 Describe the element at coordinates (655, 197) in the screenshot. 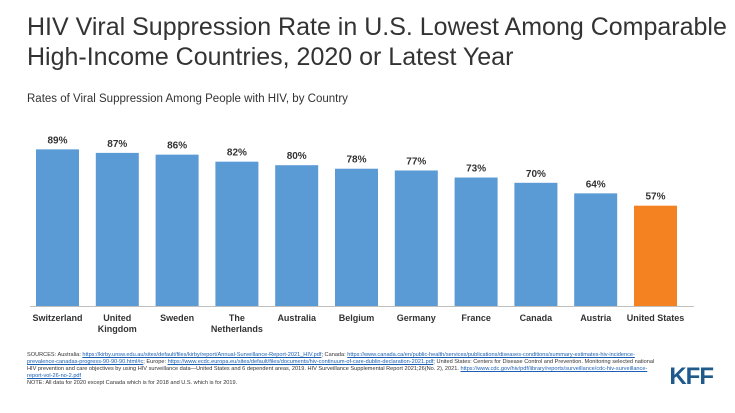

I see `data-label: 57%` at that location.